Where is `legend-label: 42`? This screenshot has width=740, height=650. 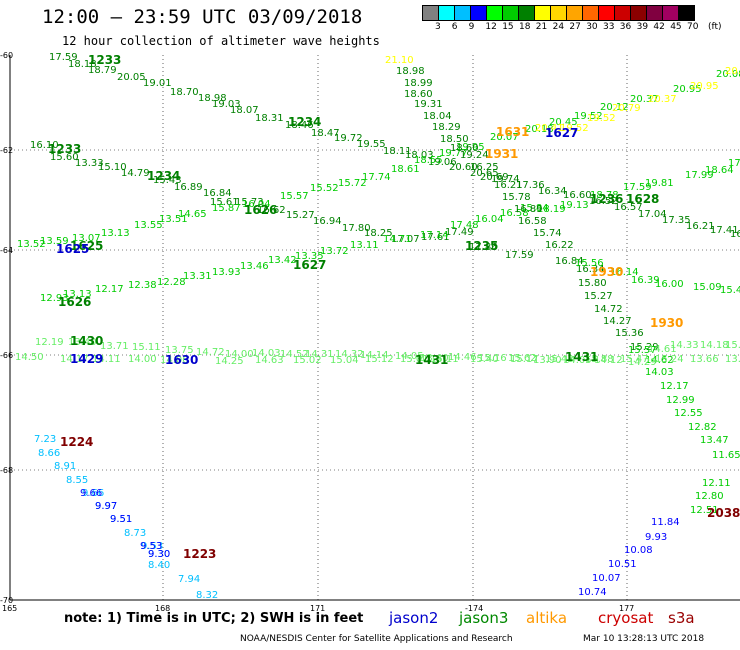 legend-label: 42 is located at coordinates (659, 27).